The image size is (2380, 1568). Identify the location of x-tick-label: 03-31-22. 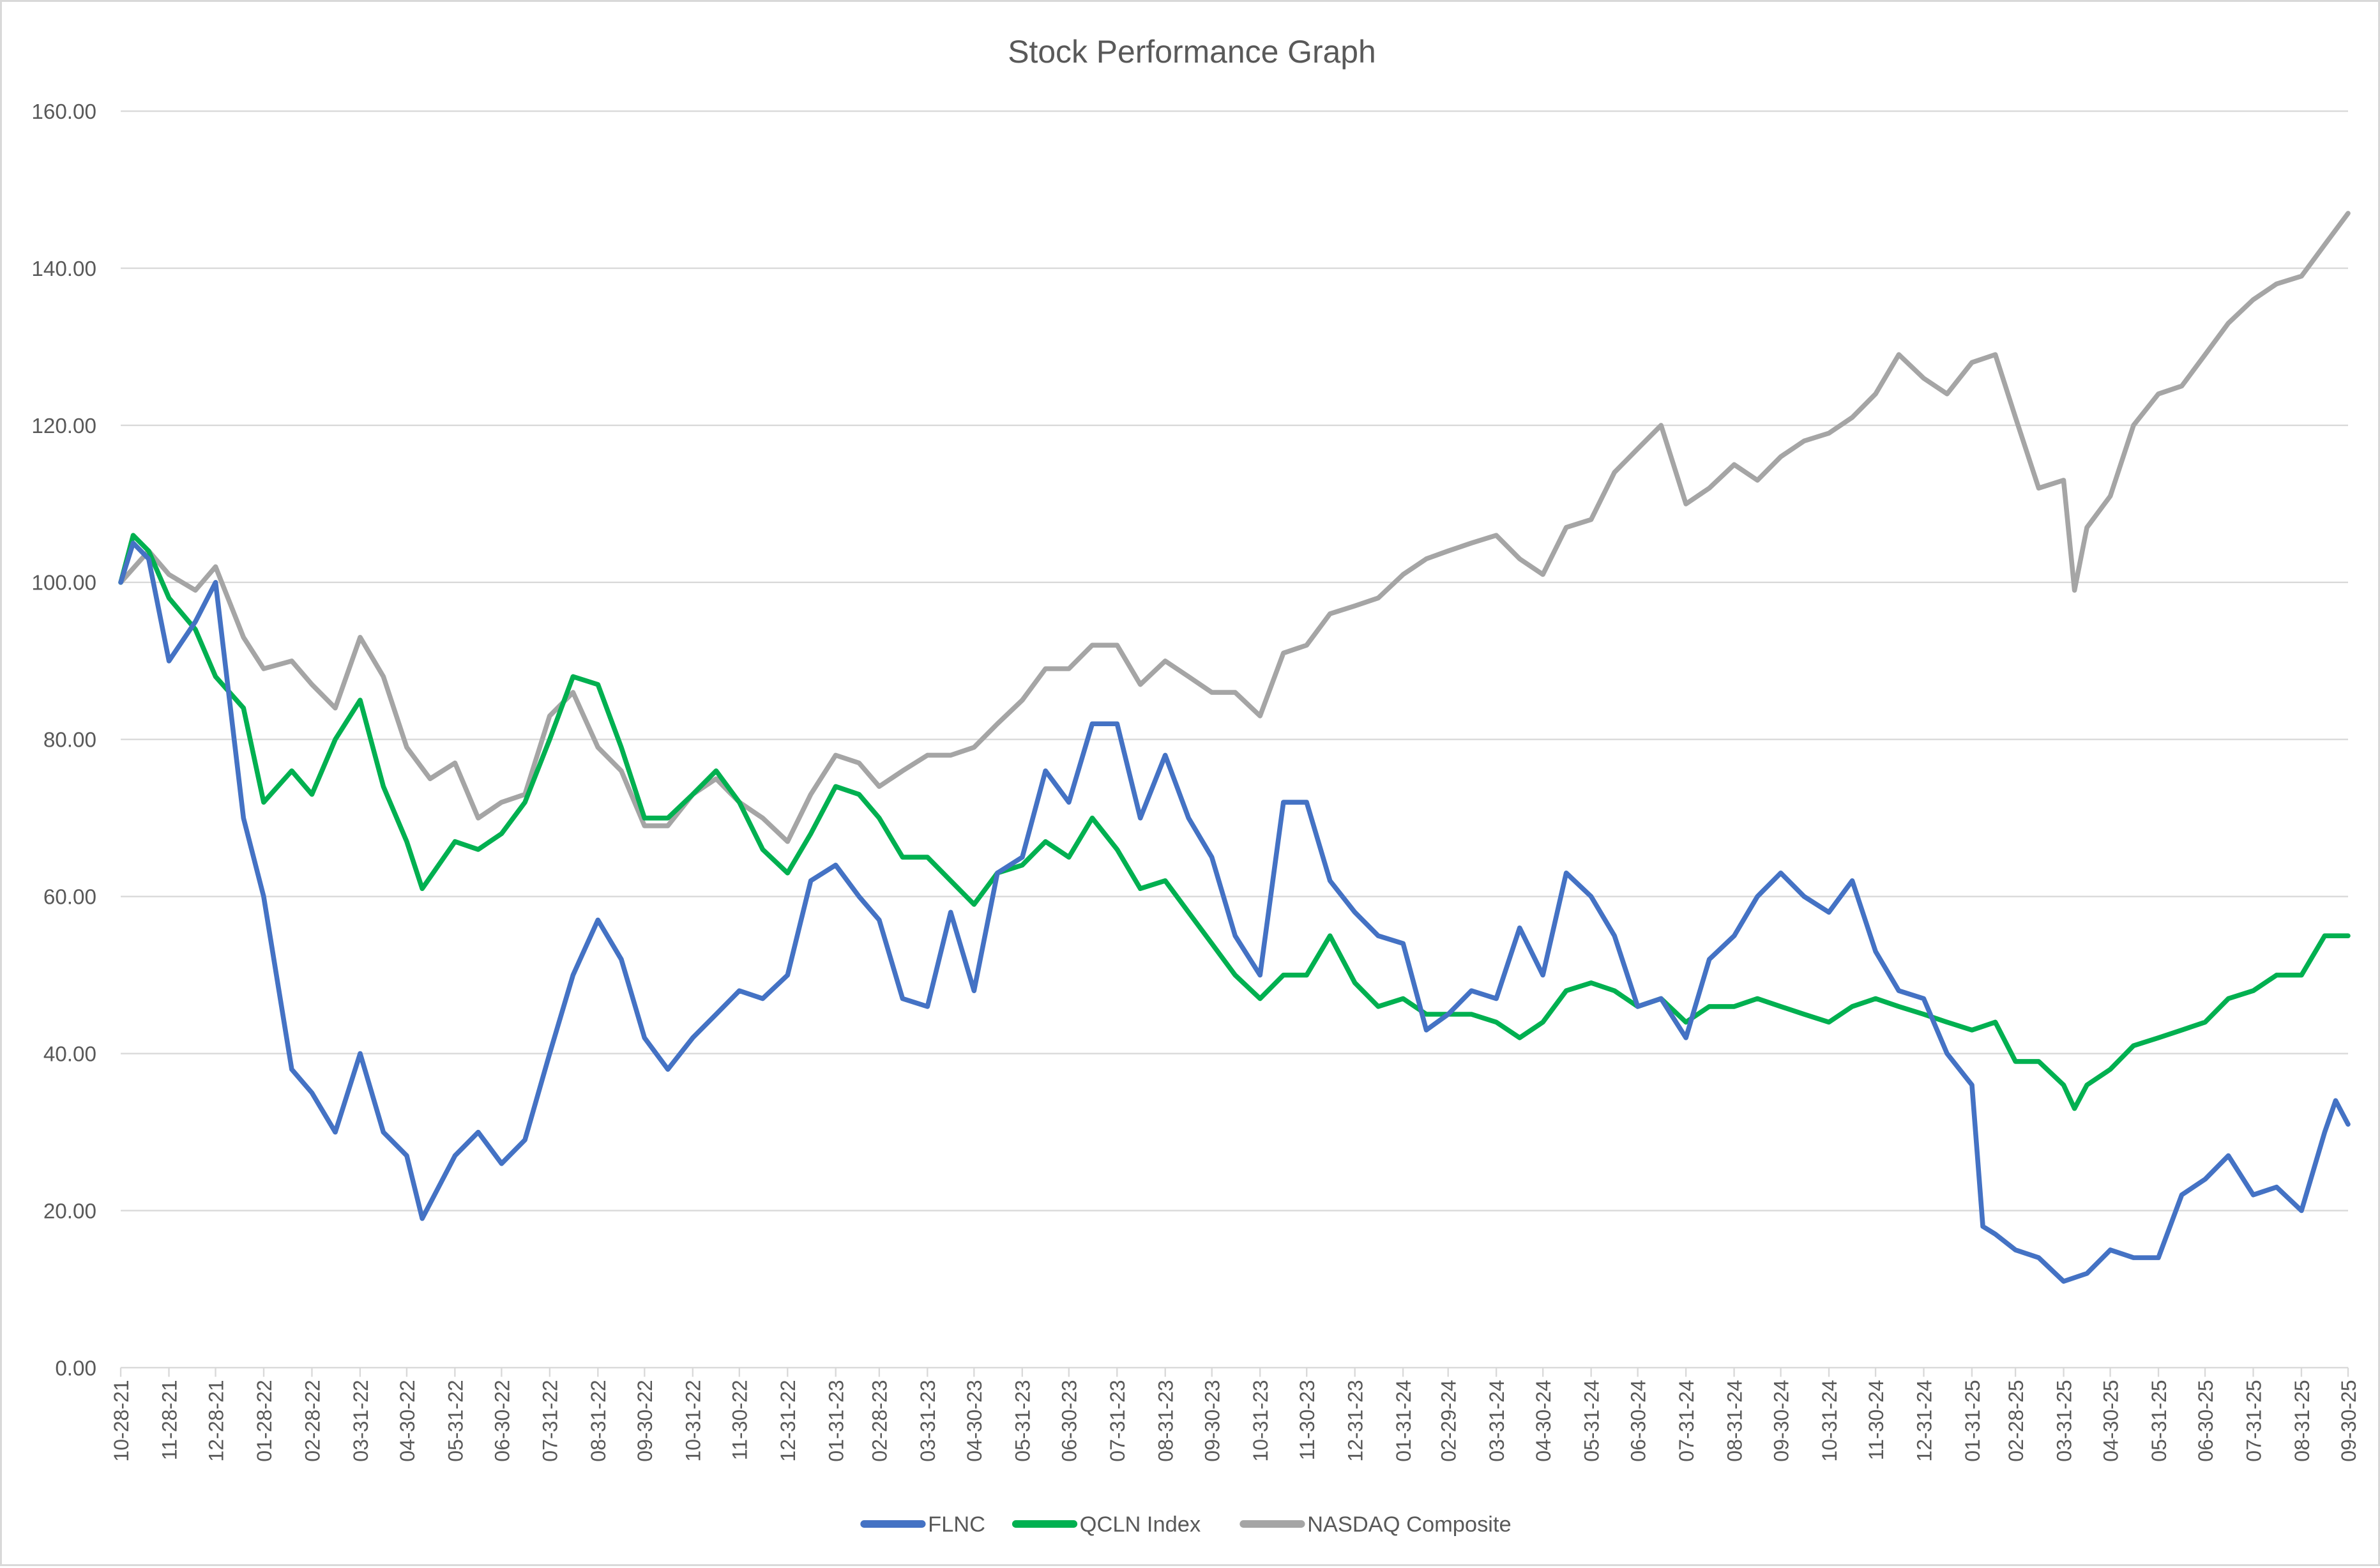
(360, 1420).